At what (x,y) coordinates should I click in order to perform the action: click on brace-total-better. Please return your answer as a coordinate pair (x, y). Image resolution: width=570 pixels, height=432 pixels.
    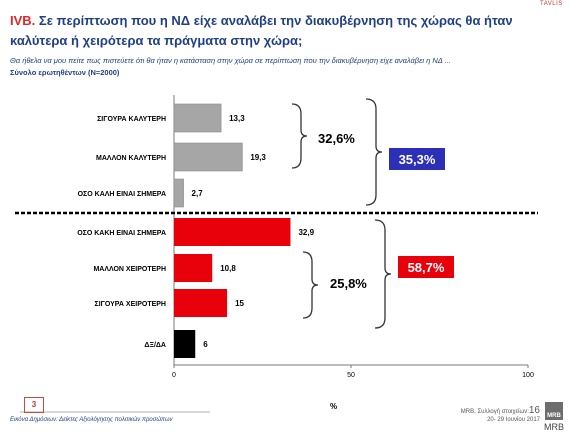
    Looking at the image, I should click on (374, 152).